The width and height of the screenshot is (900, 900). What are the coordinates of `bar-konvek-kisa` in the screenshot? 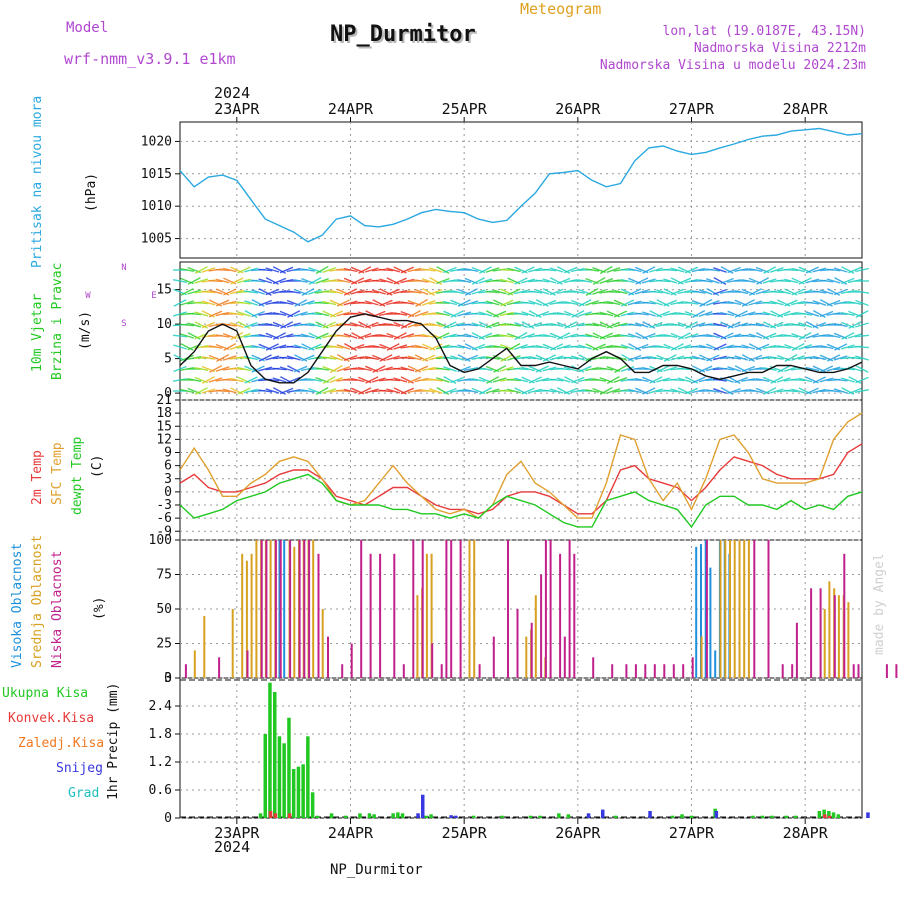 It's located at (275, 815).